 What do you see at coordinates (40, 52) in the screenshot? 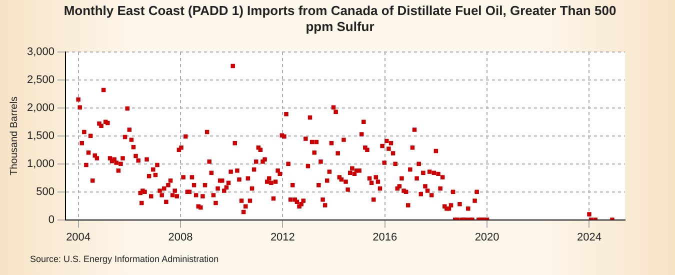
I see `y-tick-label: 3,000` at bounding box center [40, 52].